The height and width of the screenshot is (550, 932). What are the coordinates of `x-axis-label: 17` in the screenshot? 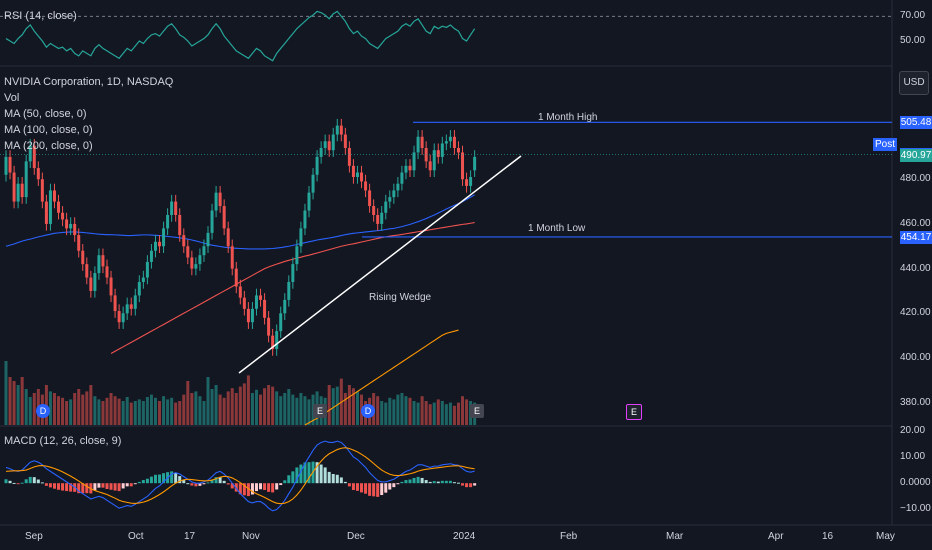 It's located at (190, 536).